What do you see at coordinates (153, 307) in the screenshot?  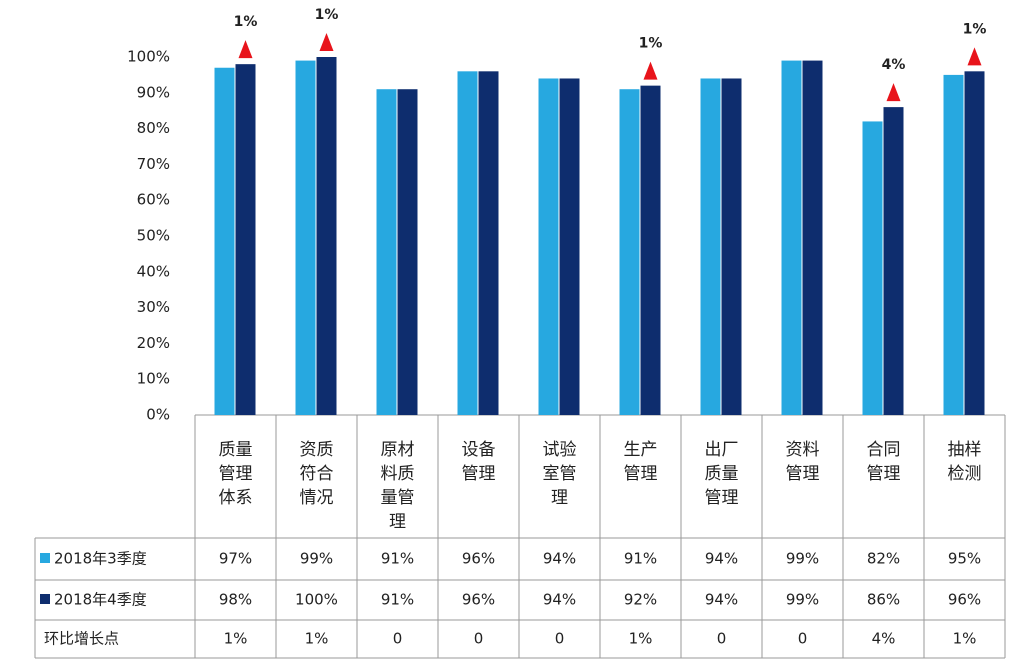 I see `y-tick-label: 30%` at bounding box center [153, 307].